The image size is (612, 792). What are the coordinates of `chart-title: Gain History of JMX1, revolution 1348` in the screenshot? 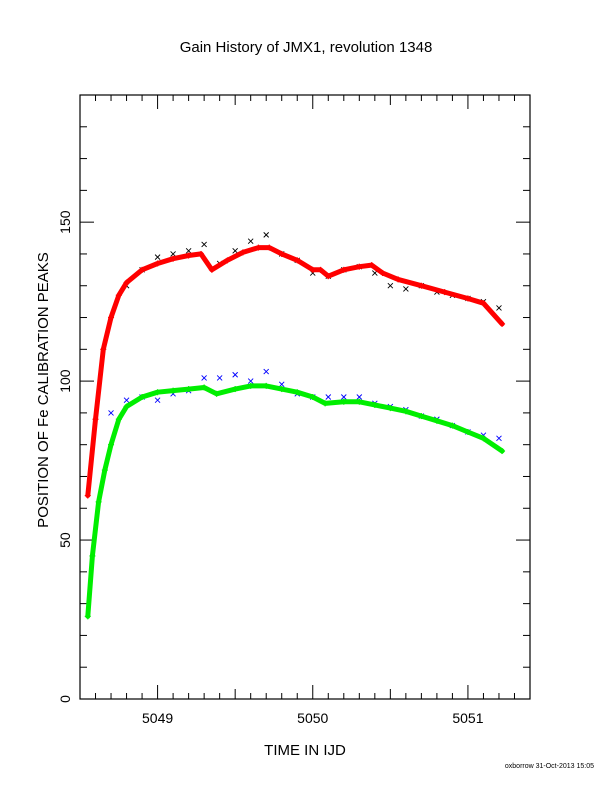 It's located at (306, 47).